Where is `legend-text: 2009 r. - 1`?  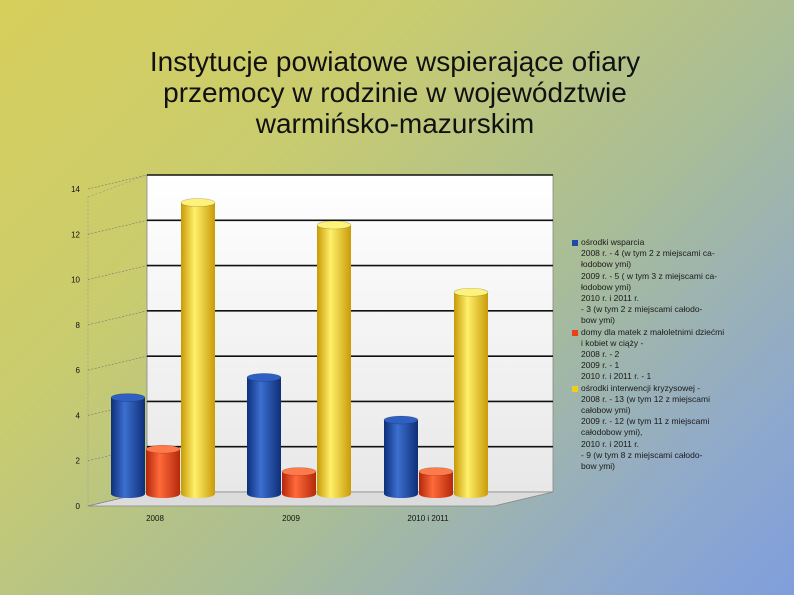
legend-text: 2009 r. - 1 is located at coordinates (600, 365).